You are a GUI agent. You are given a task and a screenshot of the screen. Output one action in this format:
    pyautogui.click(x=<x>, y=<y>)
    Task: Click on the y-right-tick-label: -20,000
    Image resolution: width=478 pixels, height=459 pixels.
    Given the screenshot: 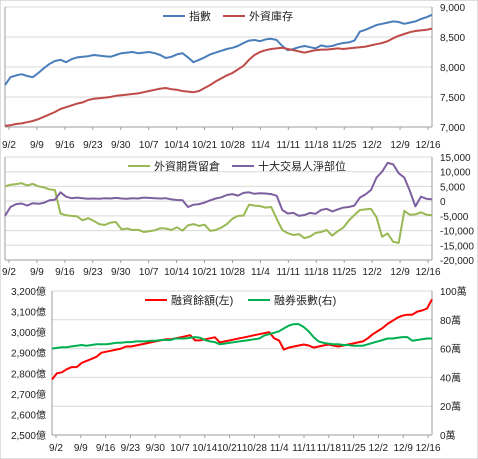 What is the action you would take?
    pyautogui.click(x=457, y=261)
    